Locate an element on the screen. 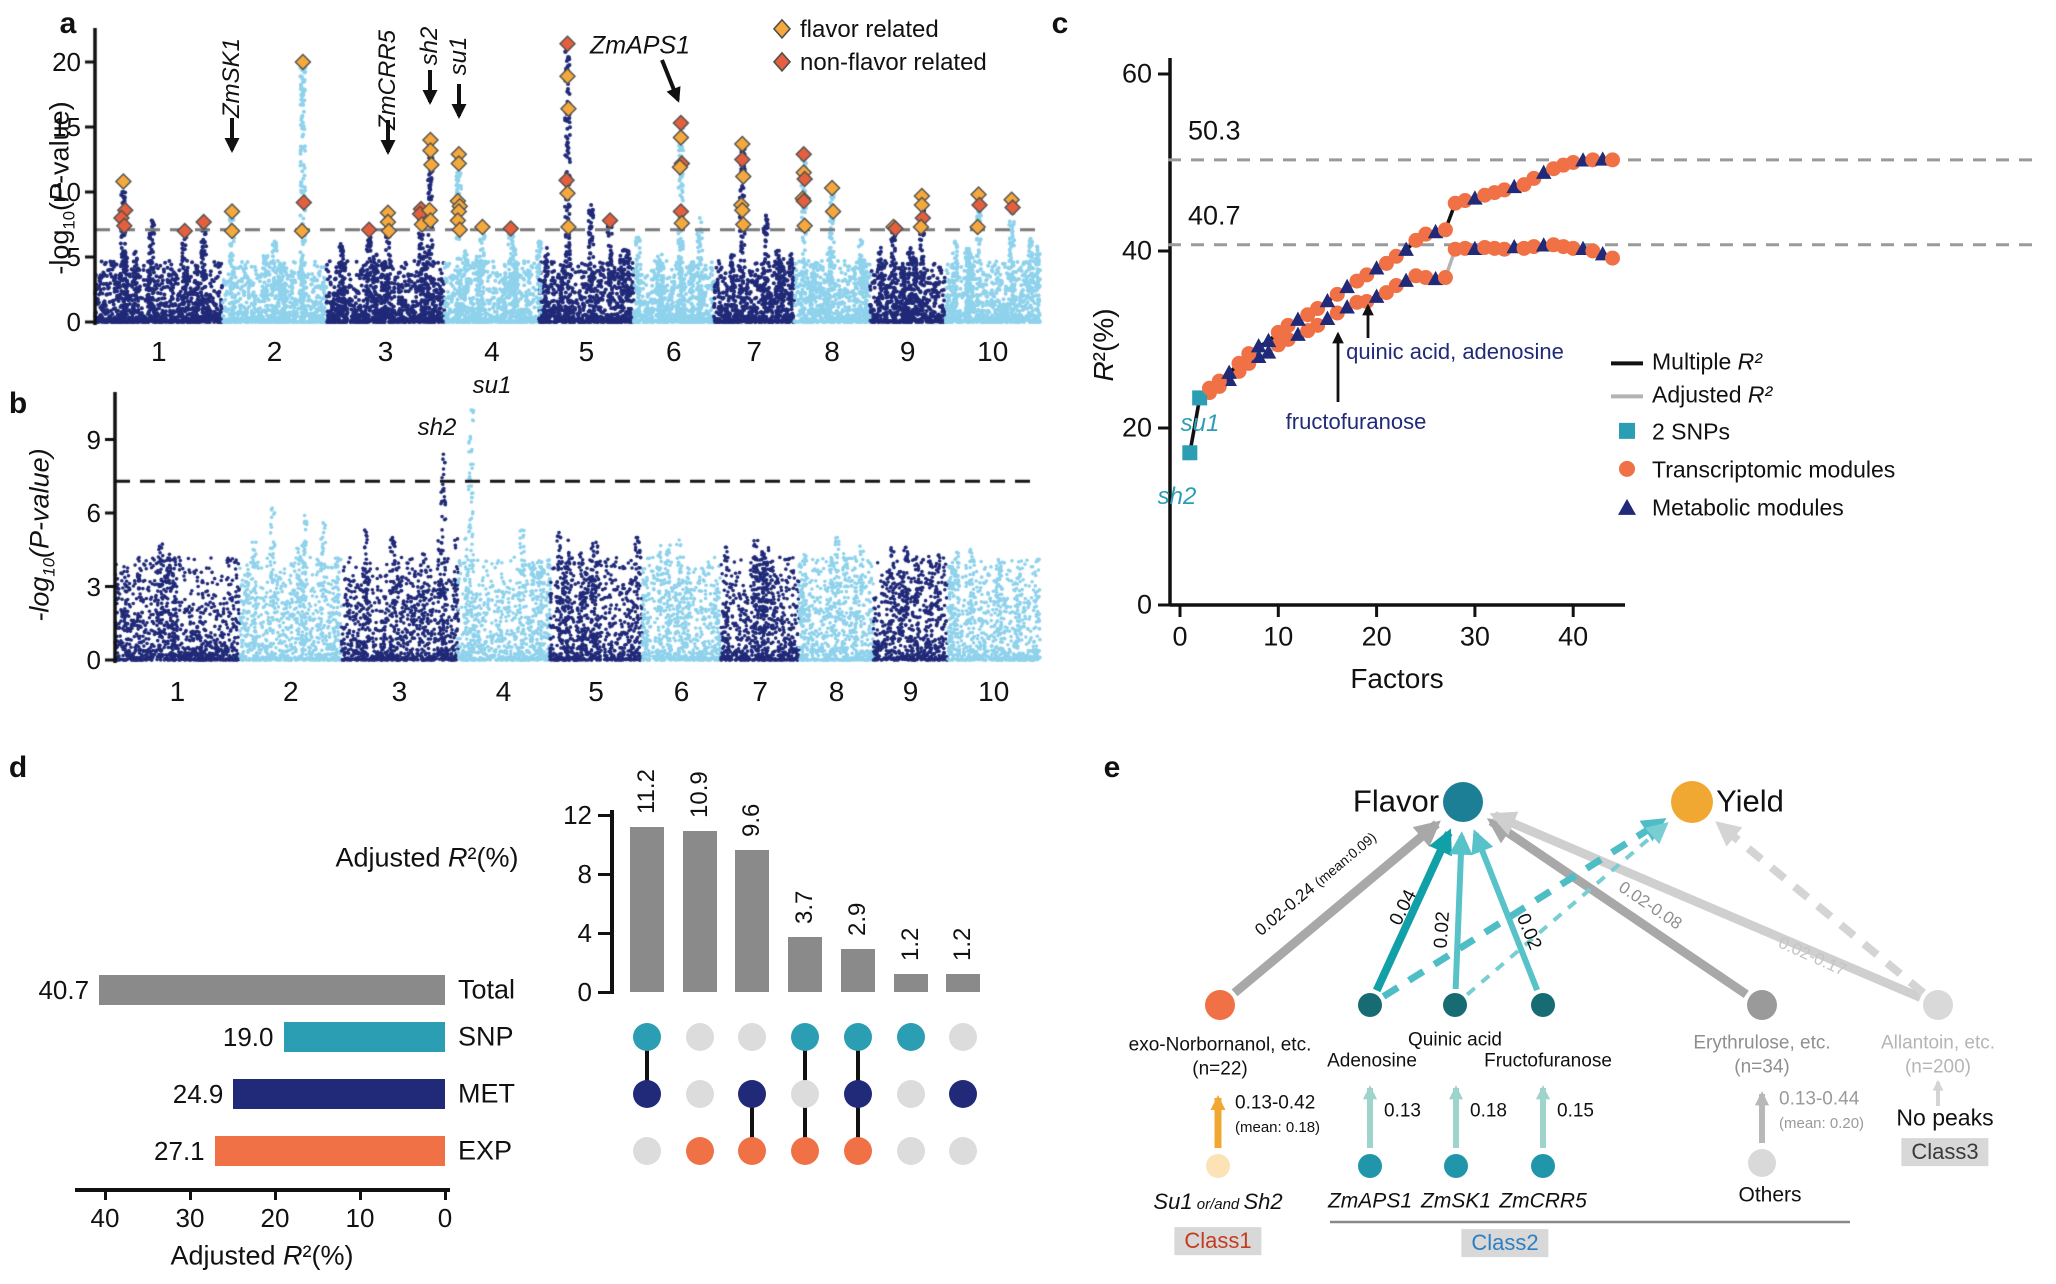  mediator-node-erythrulose is located at coordinates (1762, 1005).